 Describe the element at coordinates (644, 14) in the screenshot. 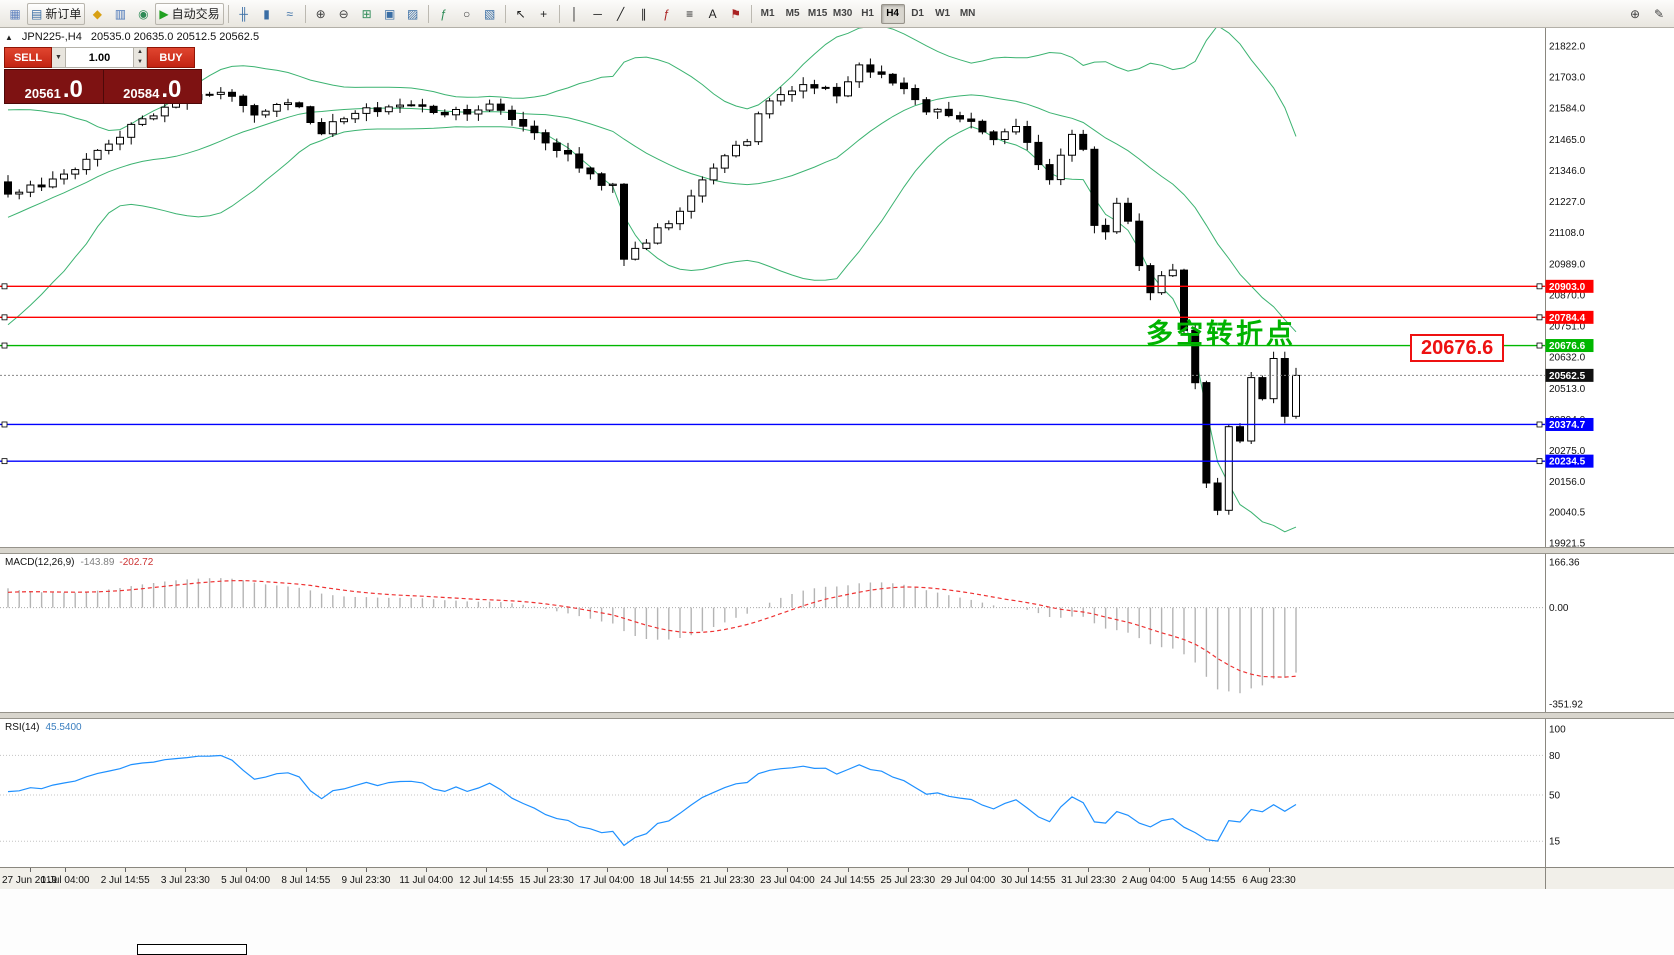

I see `channel-icon: ∥` at that location.